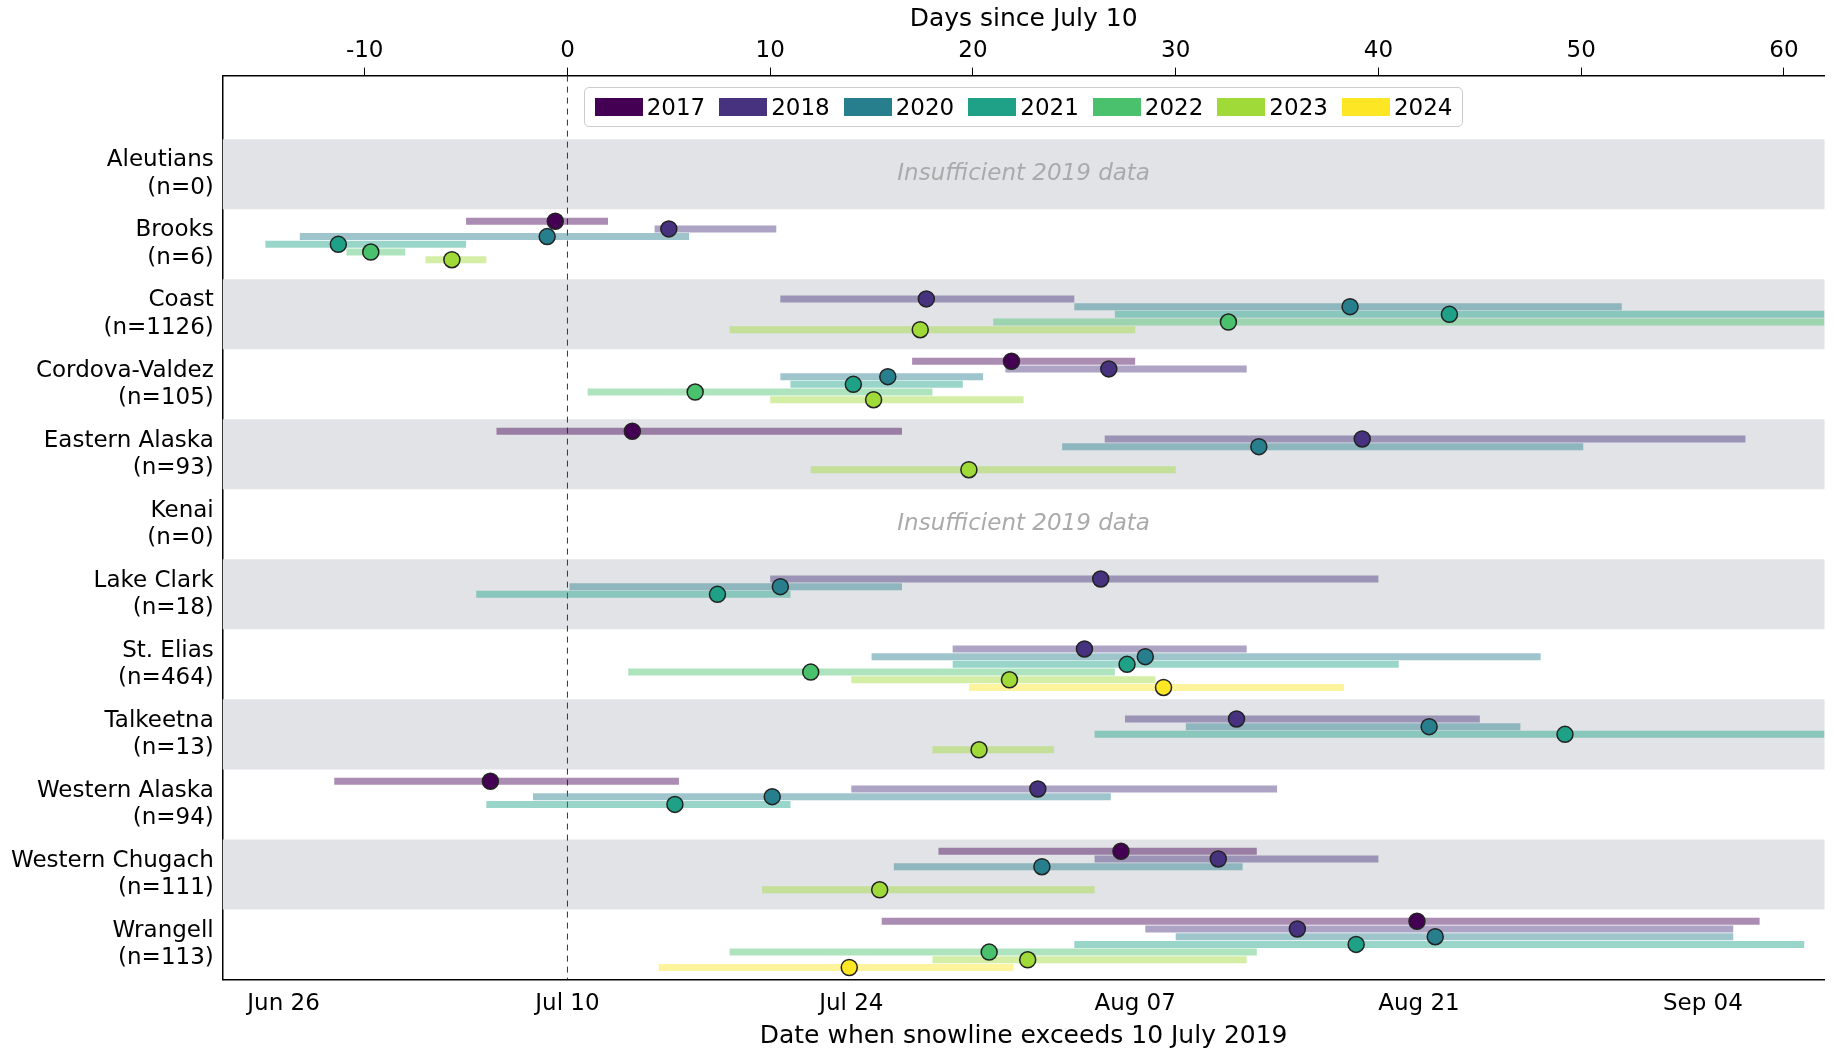 The width and height of the screenshot is (1834, 1057). What do you see at coordinates (154, 592) in the screenshot?
I see `y-tick-label: Lake Clark (n=18)` at bounding box center [154, 592].